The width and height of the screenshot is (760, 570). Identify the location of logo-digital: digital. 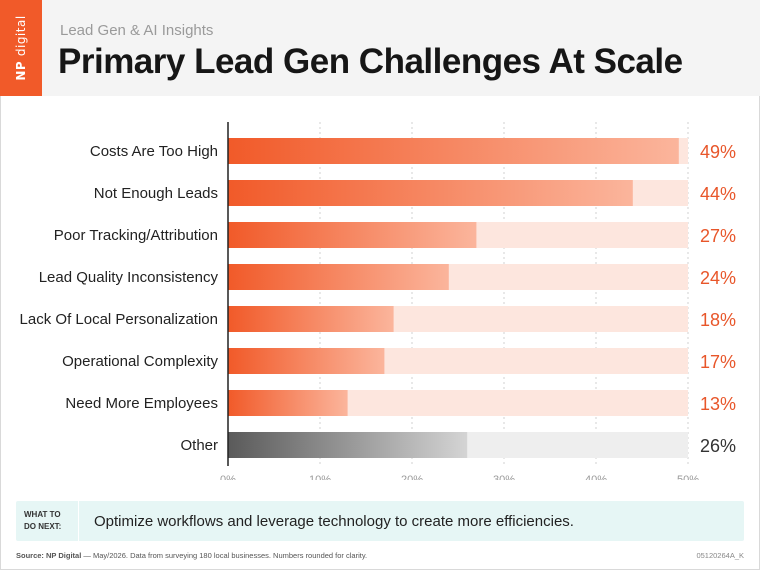
(21, 36).